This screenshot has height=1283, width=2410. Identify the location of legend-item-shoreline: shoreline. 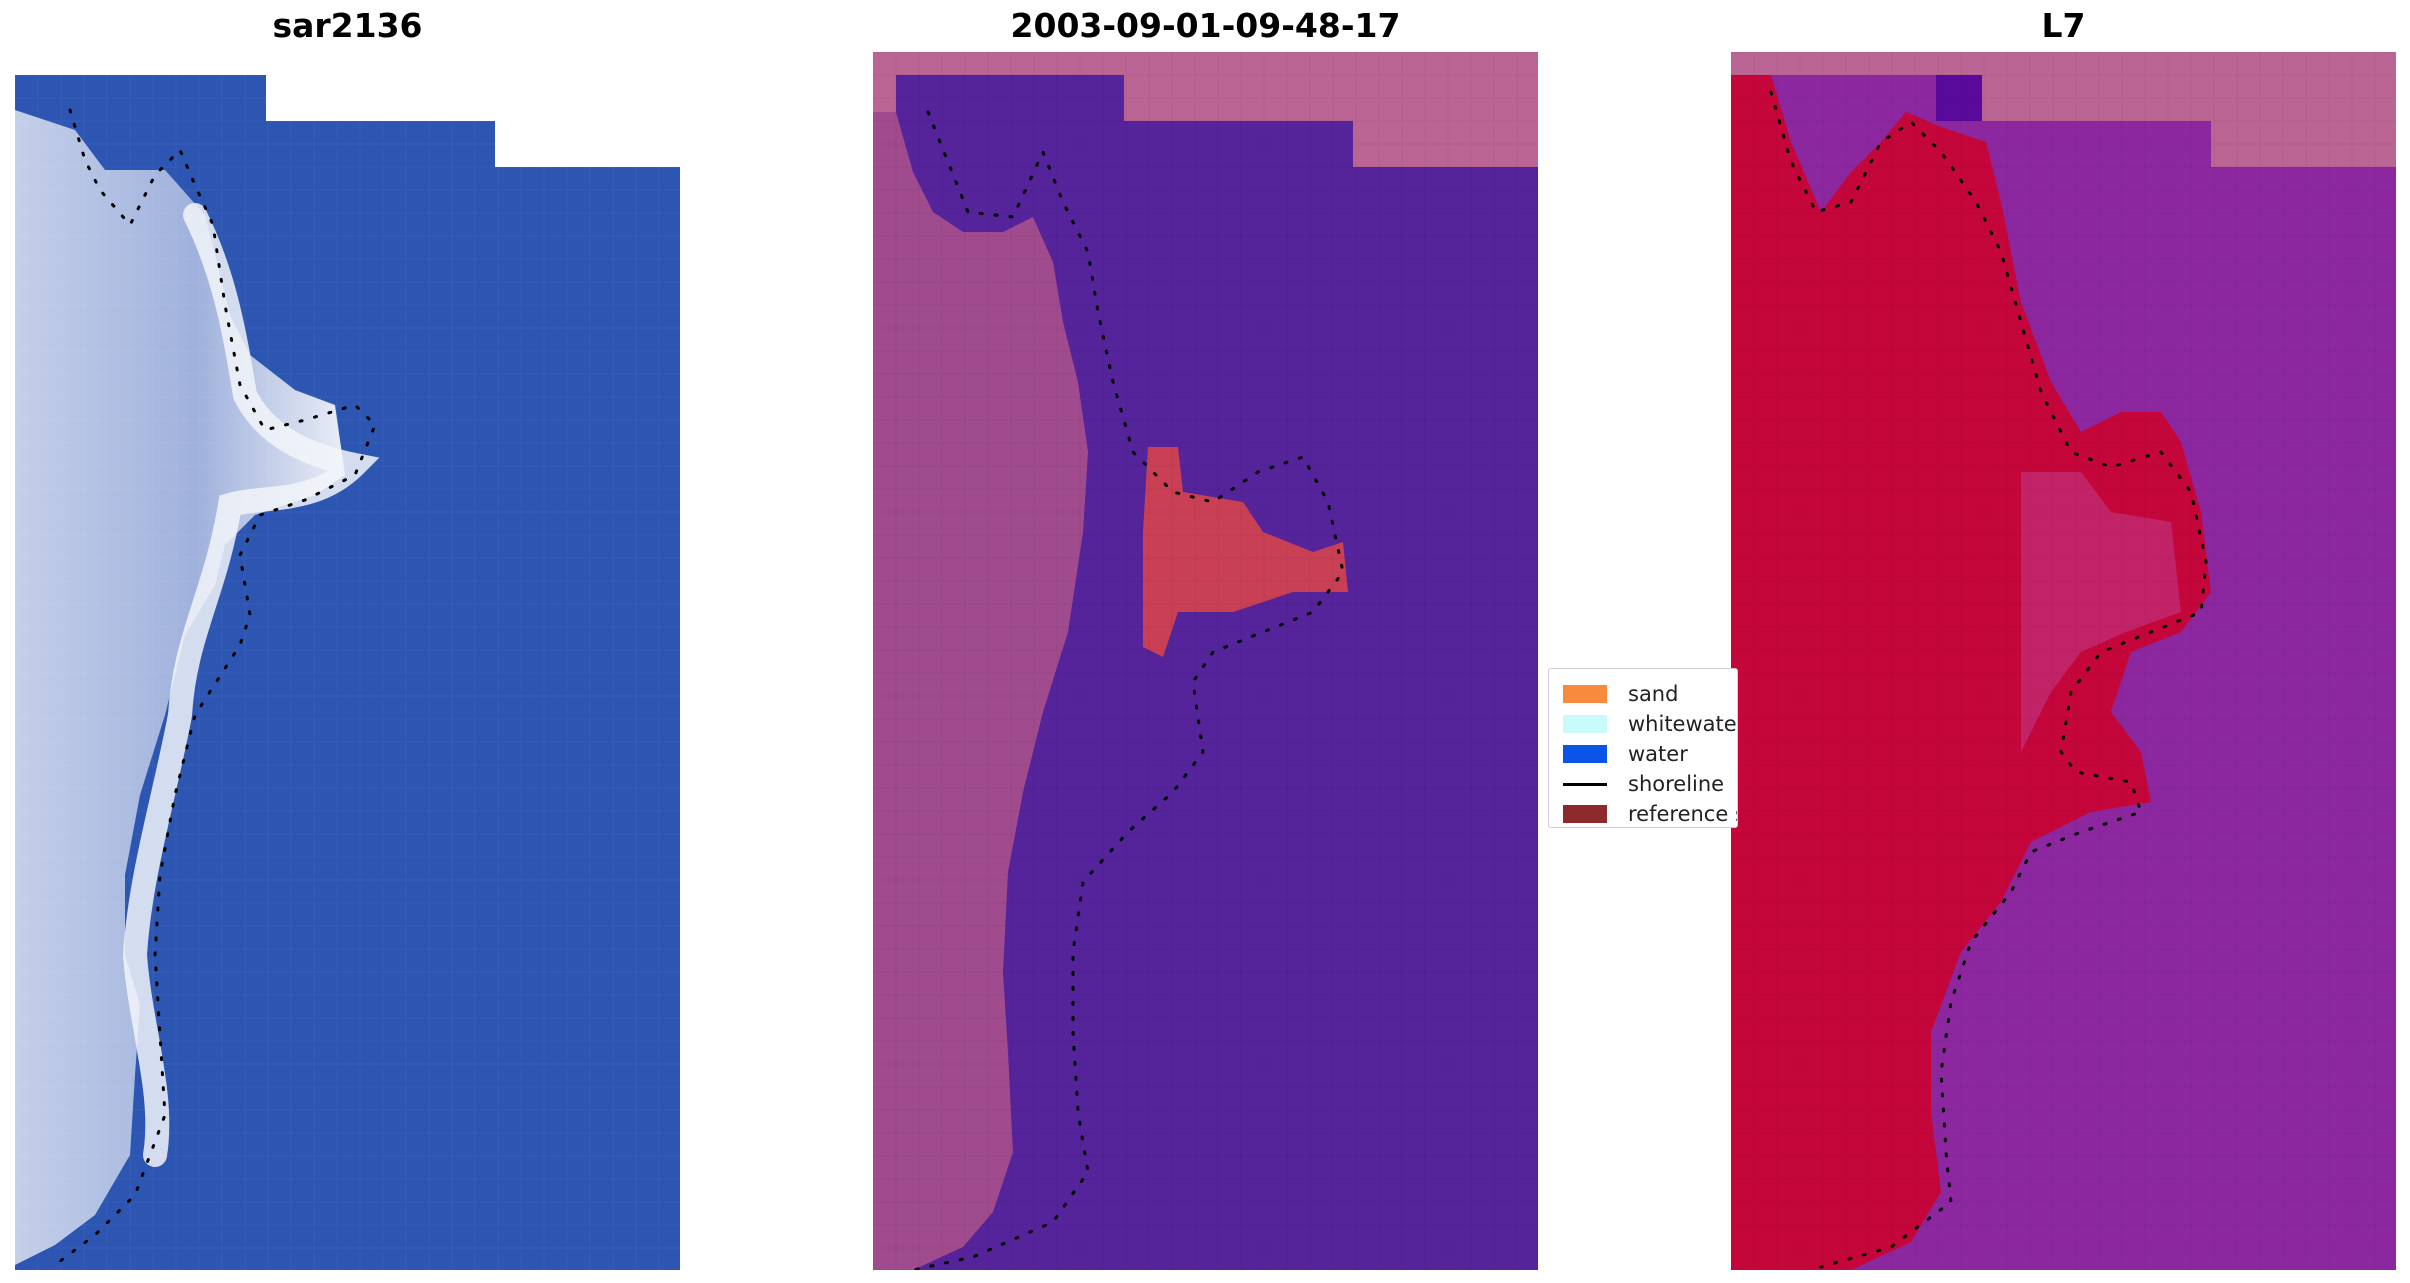
(1650, 784).